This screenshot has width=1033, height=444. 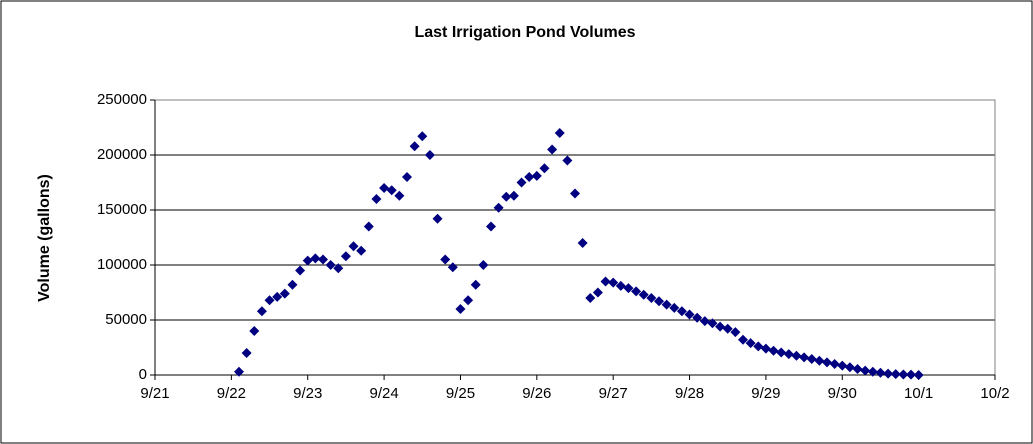 I want to click on y-tick-label: 250000, so click(x=122, y=99).